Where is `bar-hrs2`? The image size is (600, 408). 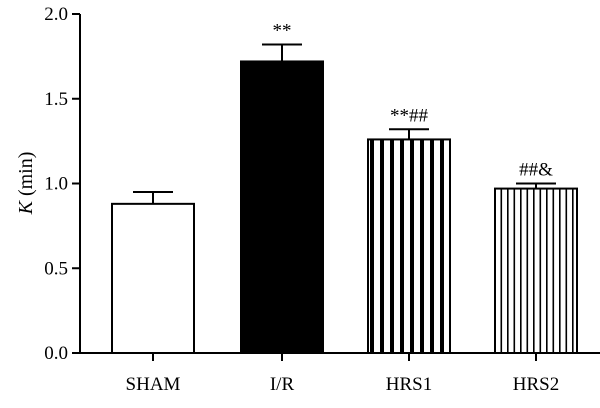 bar-hrs2 is located at coordinates (536, 270).